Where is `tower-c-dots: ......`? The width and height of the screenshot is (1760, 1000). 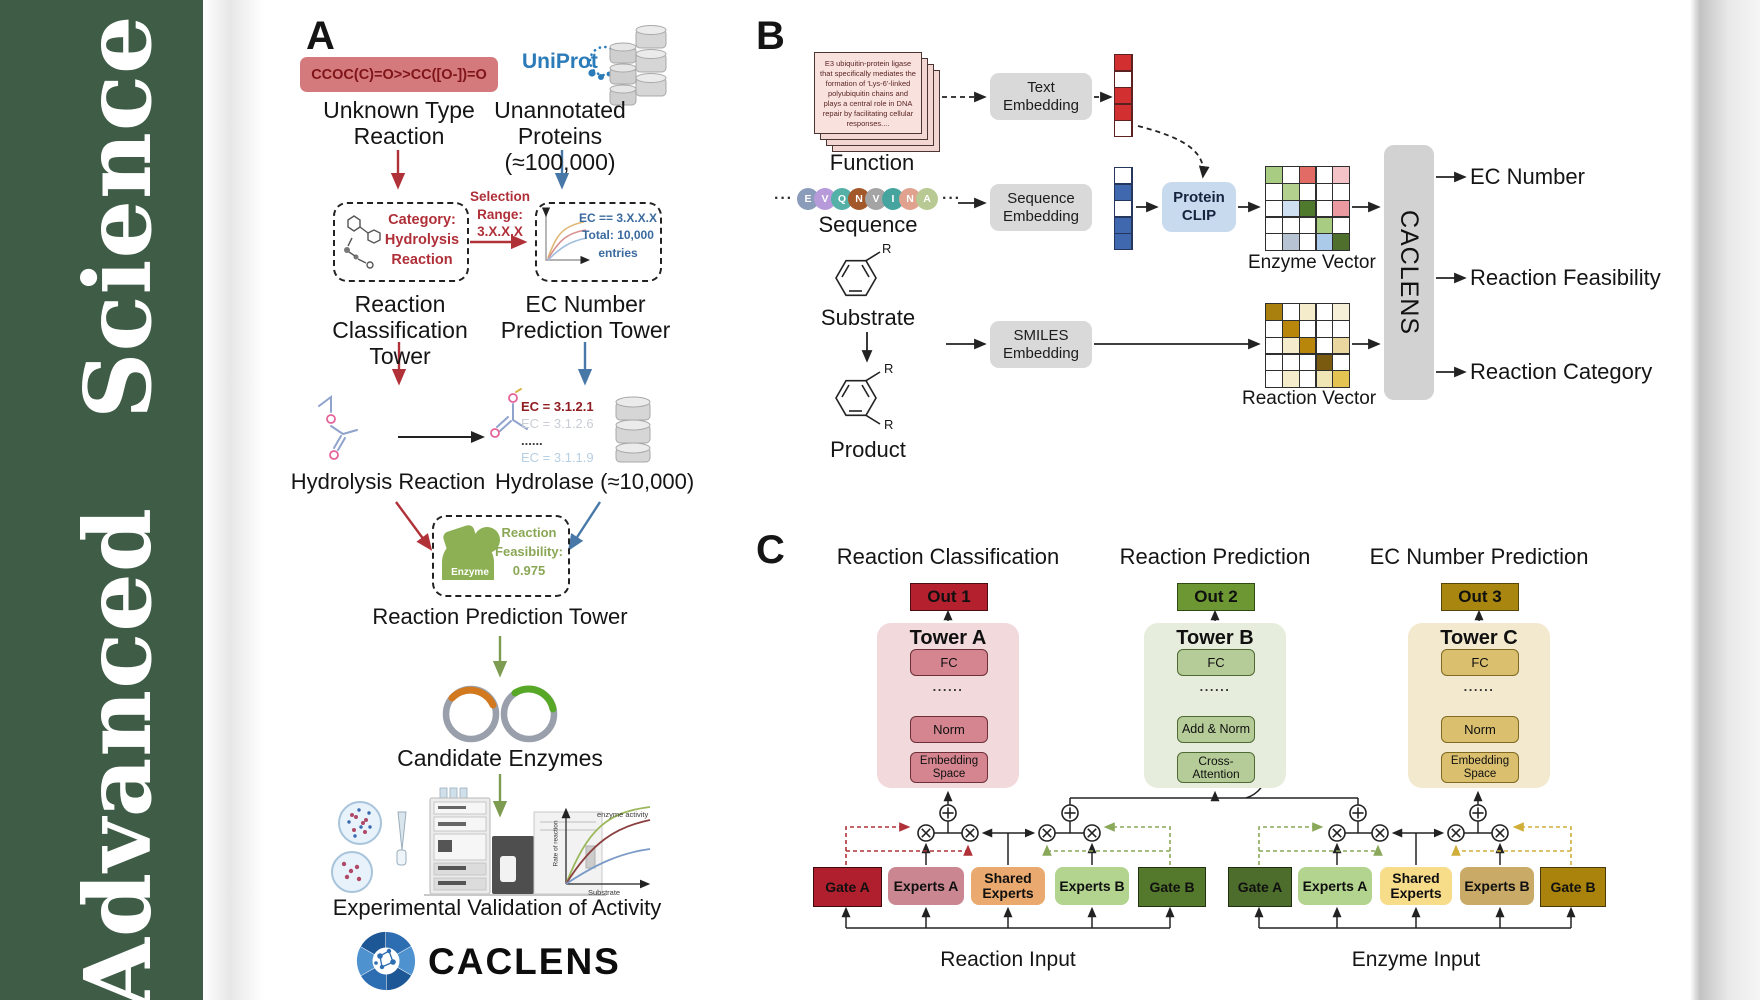
tower-c-dots: ...... is located at coordinates (1479, 686).